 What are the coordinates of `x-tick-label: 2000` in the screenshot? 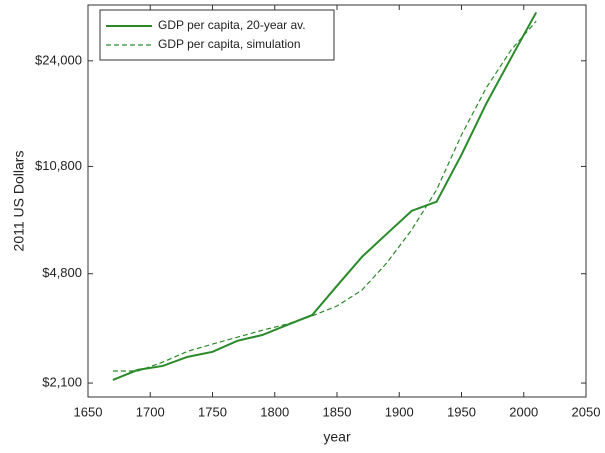 It's located at (523, 411).